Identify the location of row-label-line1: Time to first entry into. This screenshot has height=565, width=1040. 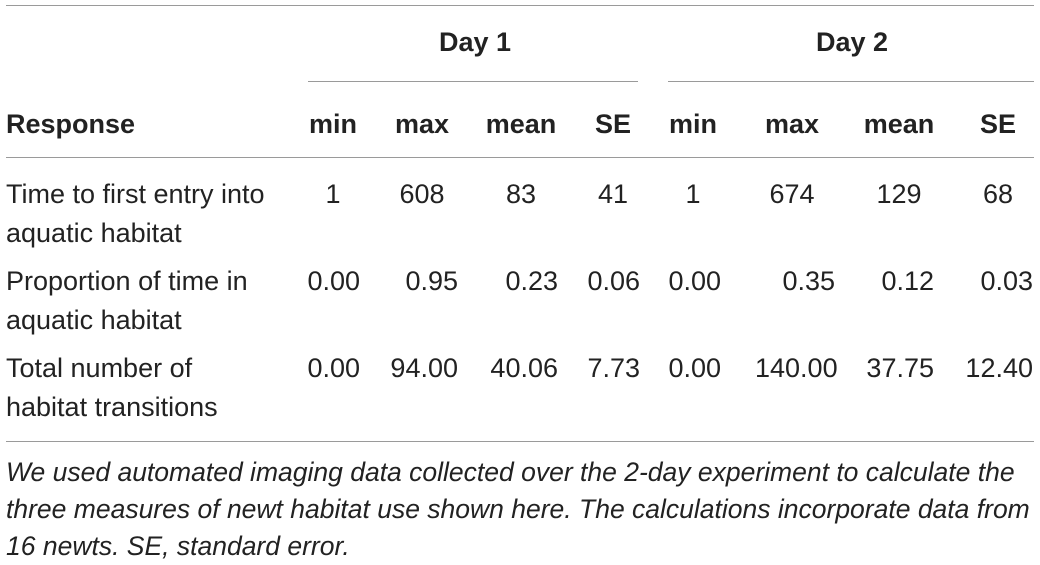
(135, 194).